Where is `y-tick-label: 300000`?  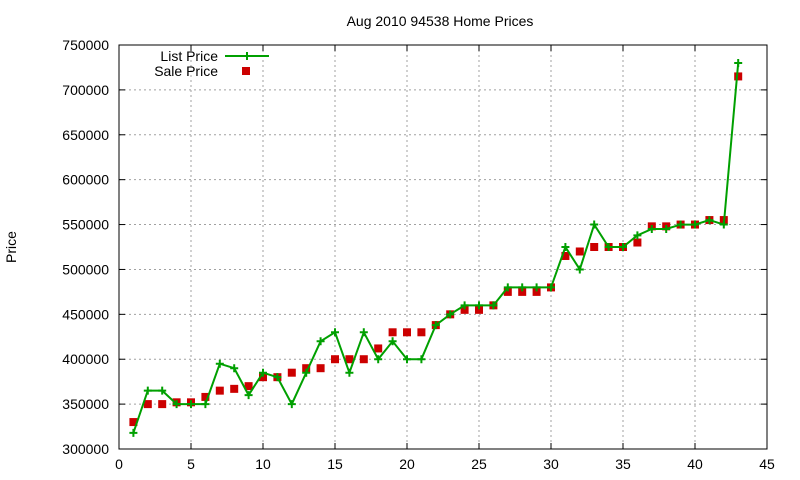
y-tick-label: 300000 is located at coordinates (85, 449).